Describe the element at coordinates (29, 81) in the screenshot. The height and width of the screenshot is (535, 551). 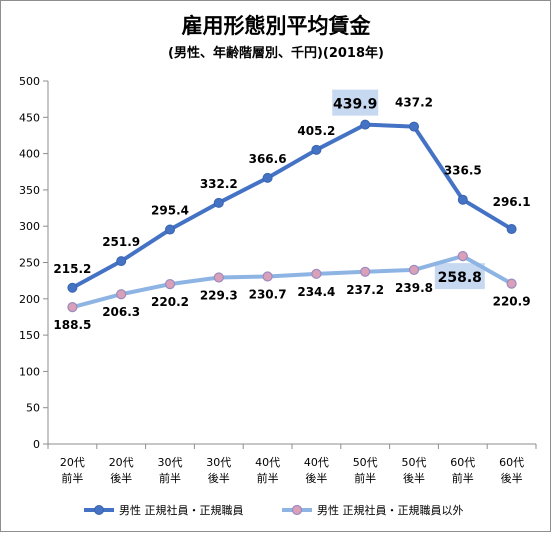
I see `y-tick-label: 500` at that location.